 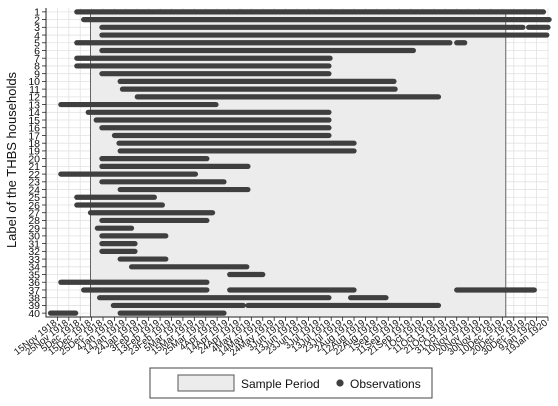 I want to click on y-tick-label: 37, so click(x=34, y=291).